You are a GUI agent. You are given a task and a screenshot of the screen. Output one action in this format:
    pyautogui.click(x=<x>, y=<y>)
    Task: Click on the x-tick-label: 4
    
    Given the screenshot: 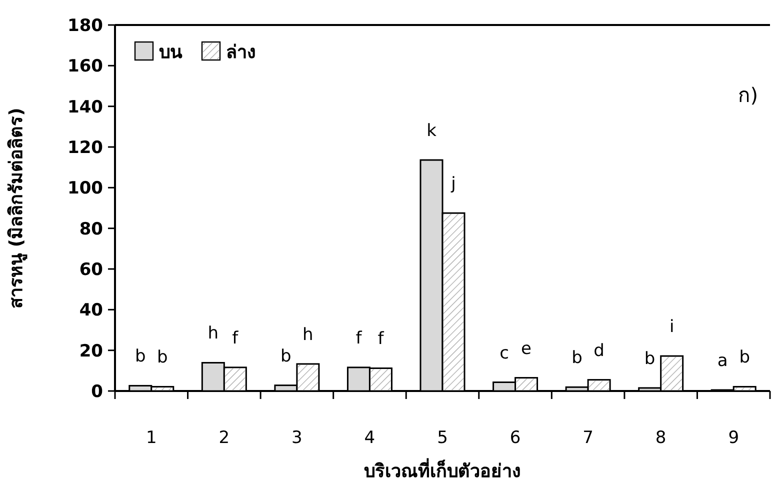 What is the action you would take?
    pyautogui.click(x=370, y=438)
    